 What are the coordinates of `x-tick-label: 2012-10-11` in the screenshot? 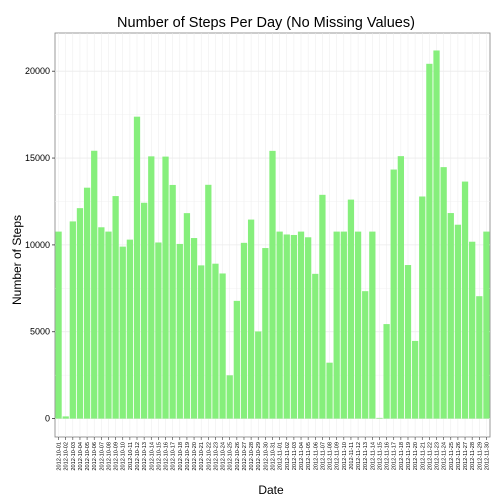 It's located at (131, 456).